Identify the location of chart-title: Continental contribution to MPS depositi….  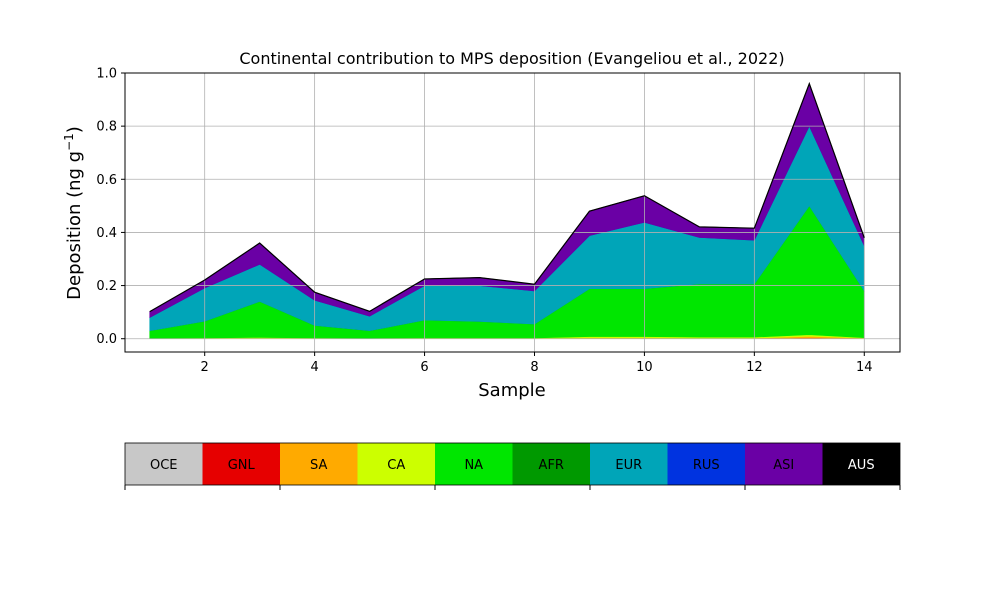
(511, 58).